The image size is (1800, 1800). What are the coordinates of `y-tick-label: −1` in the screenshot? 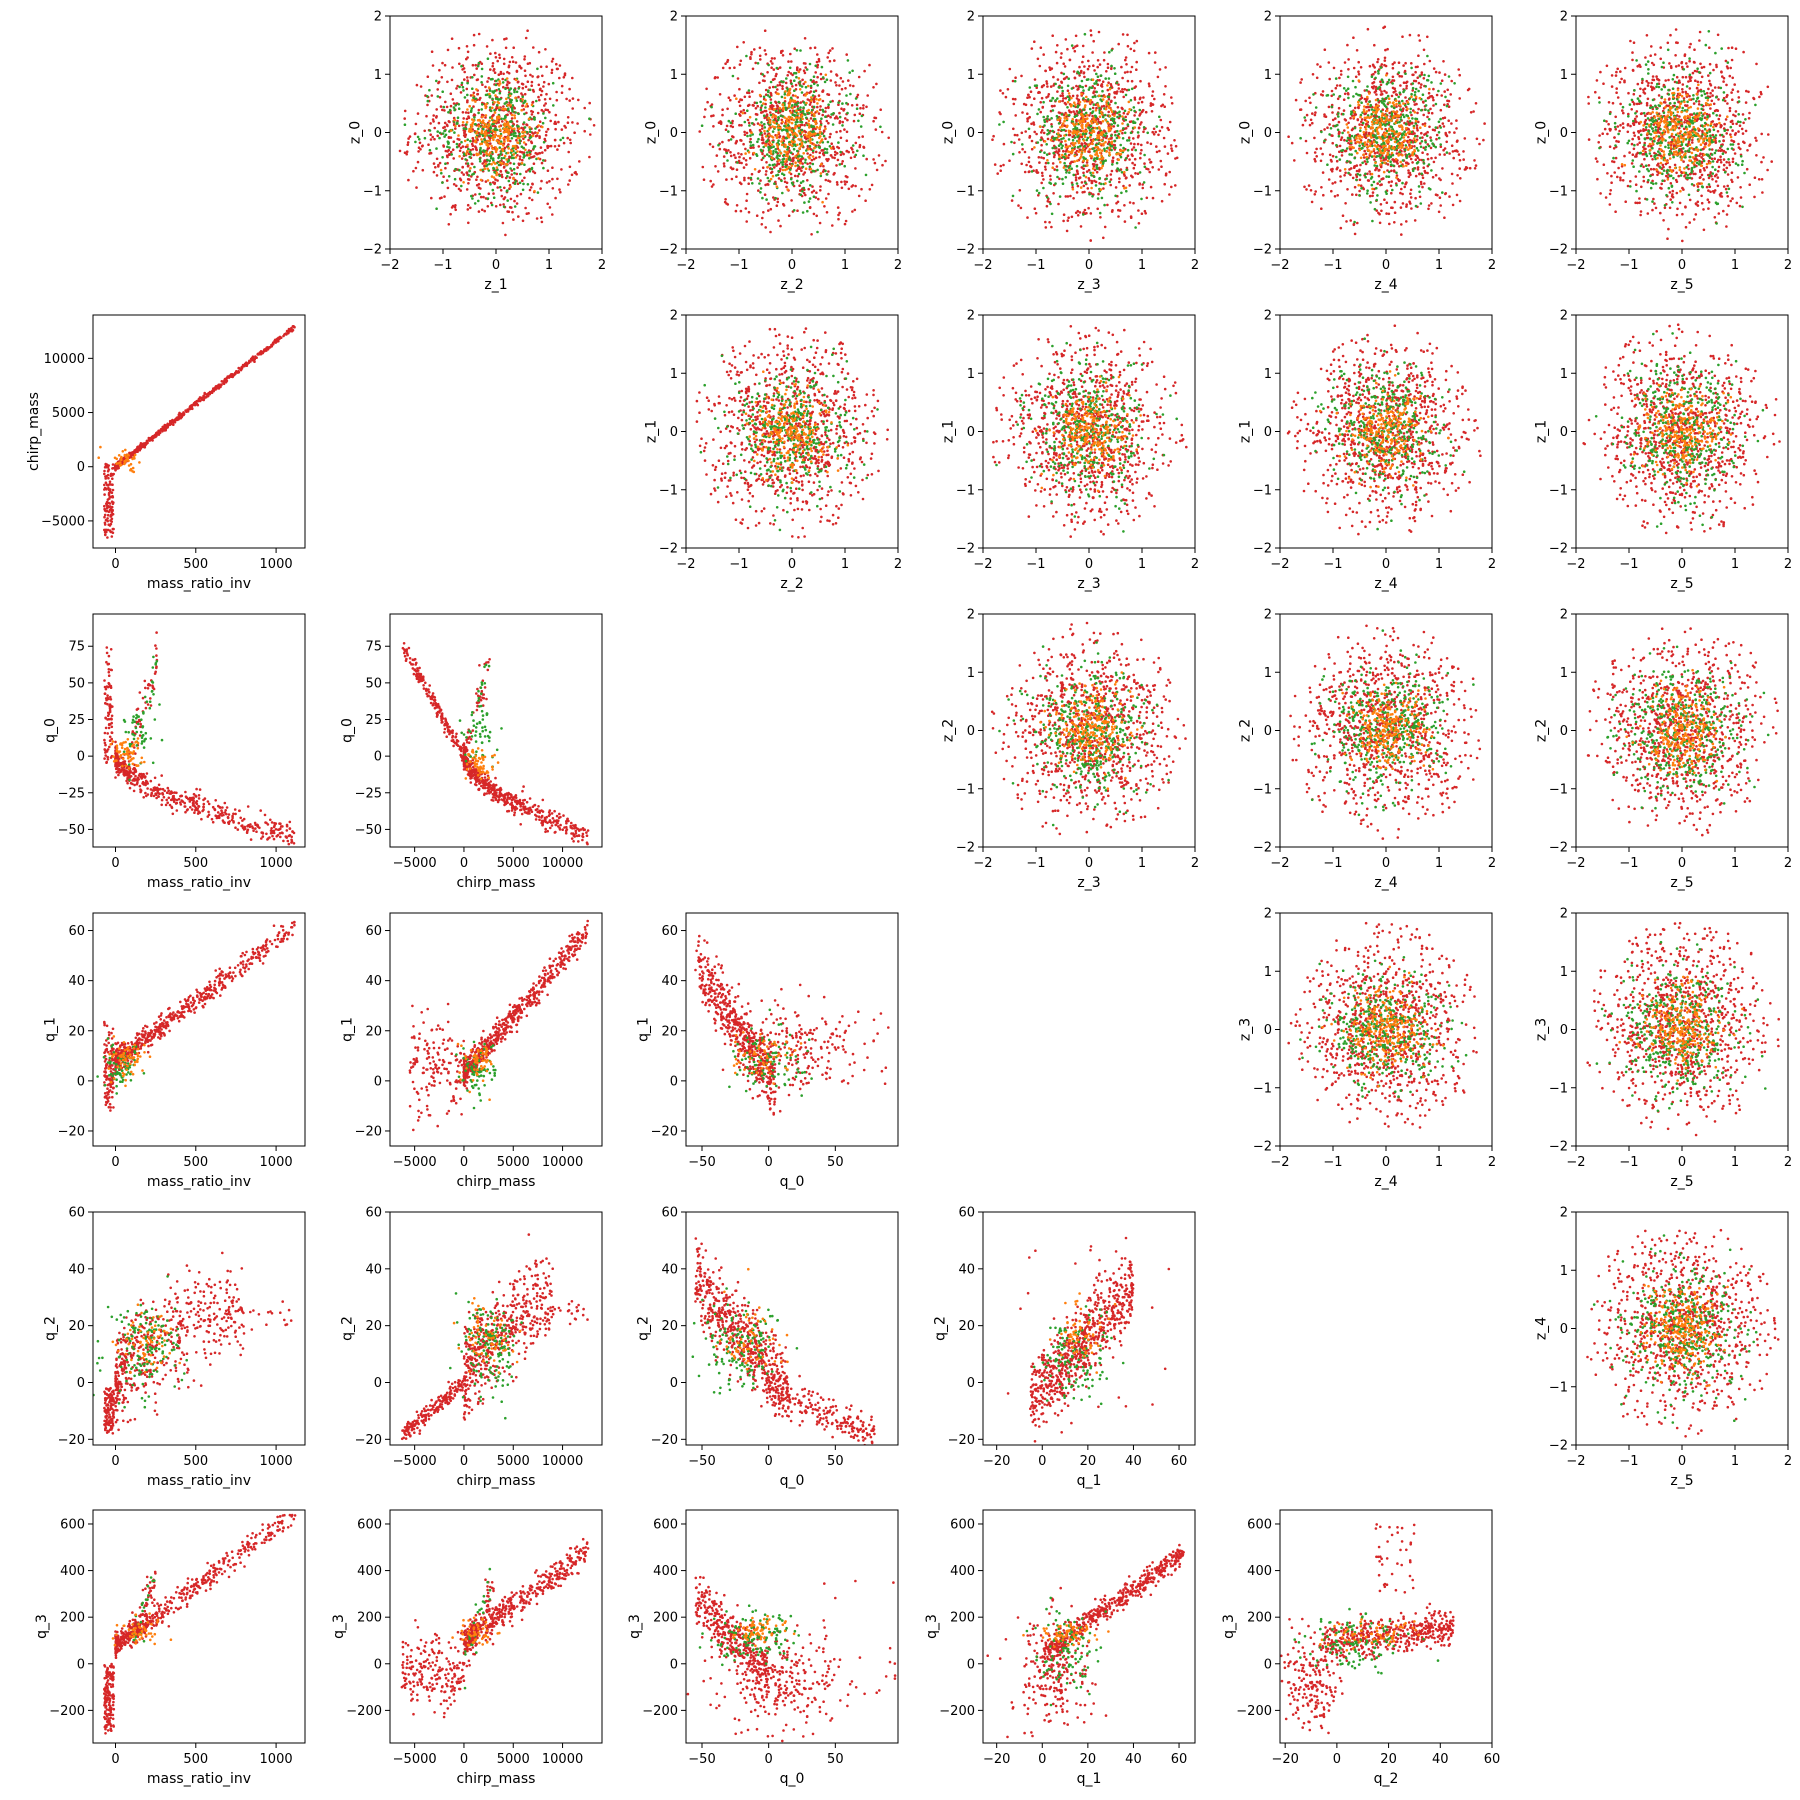 It's located at (965, 191).